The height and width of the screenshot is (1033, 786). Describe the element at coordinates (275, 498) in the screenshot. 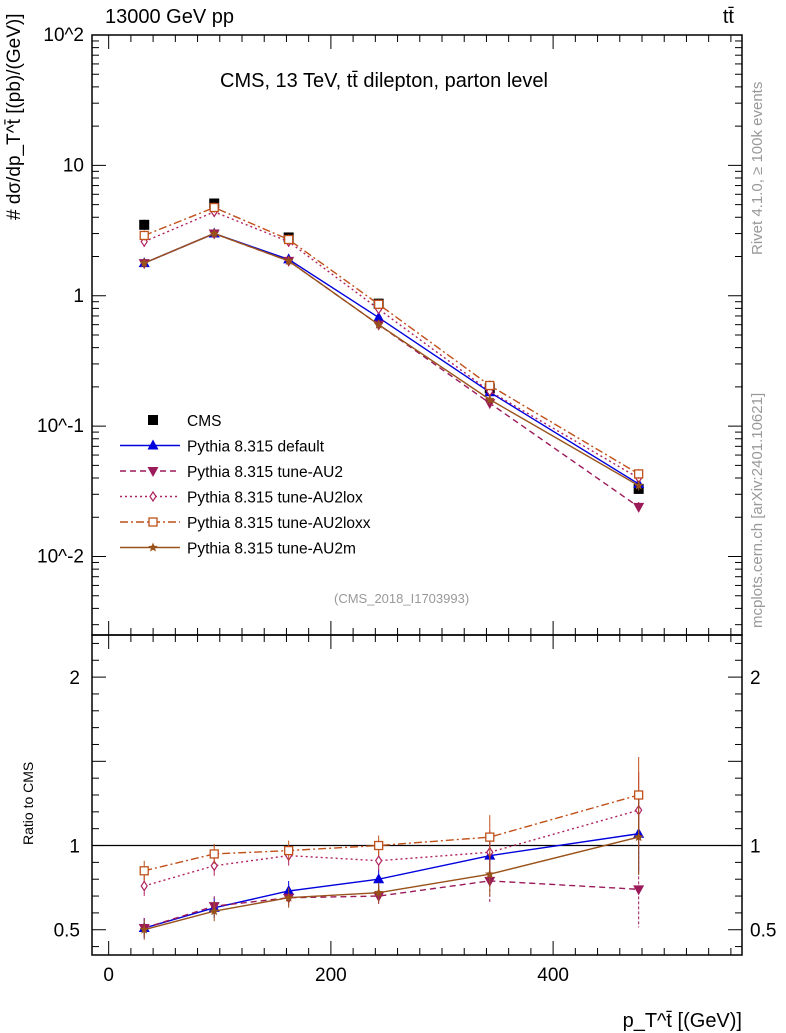

I see `legend-entry: Pythia 8.315 tune-AU2lox` at that location.